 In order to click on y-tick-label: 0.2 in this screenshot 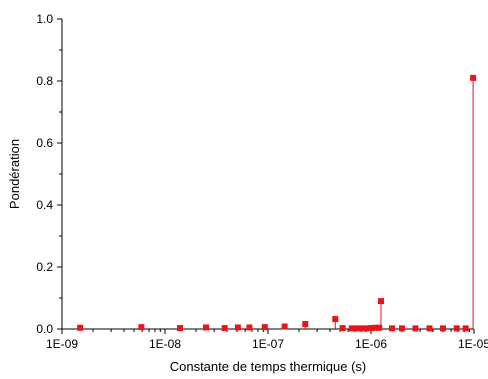, I will do `click(44, 267)`.